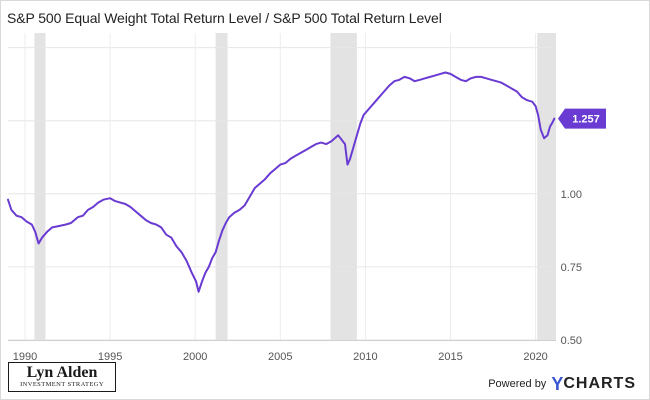 This screenshot has height=400, width=650. Describe the element at coordinates (450, 357) in the screenshot. I see `x-tick-label: 2015` at that location.